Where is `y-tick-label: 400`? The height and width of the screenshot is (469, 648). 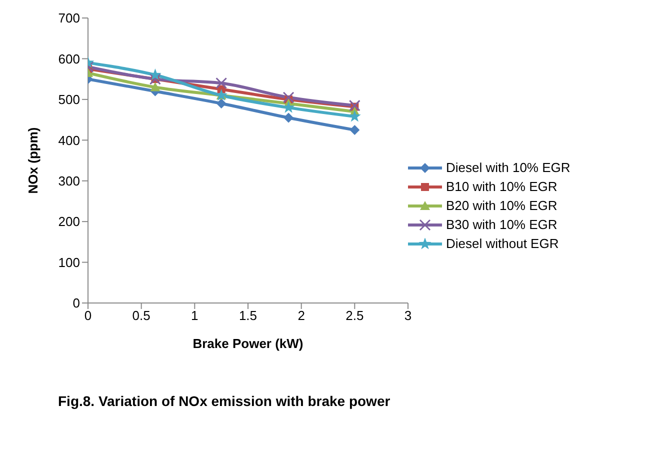 y-tick-label: 400 is located at coordinates (69, 140).